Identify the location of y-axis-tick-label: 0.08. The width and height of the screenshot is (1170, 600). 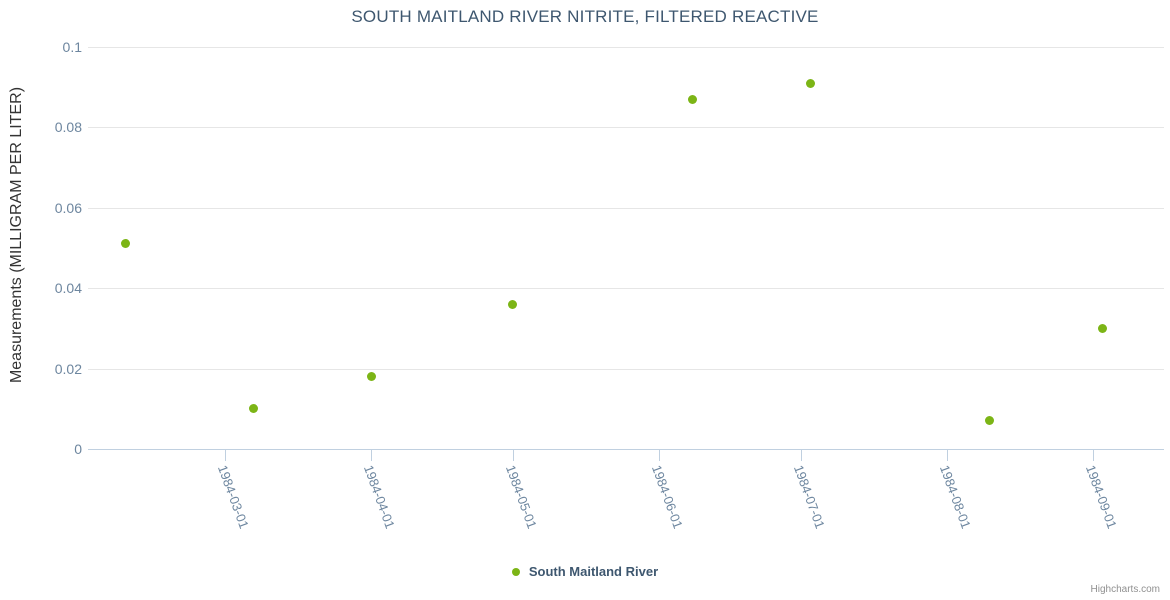
(68, 127).